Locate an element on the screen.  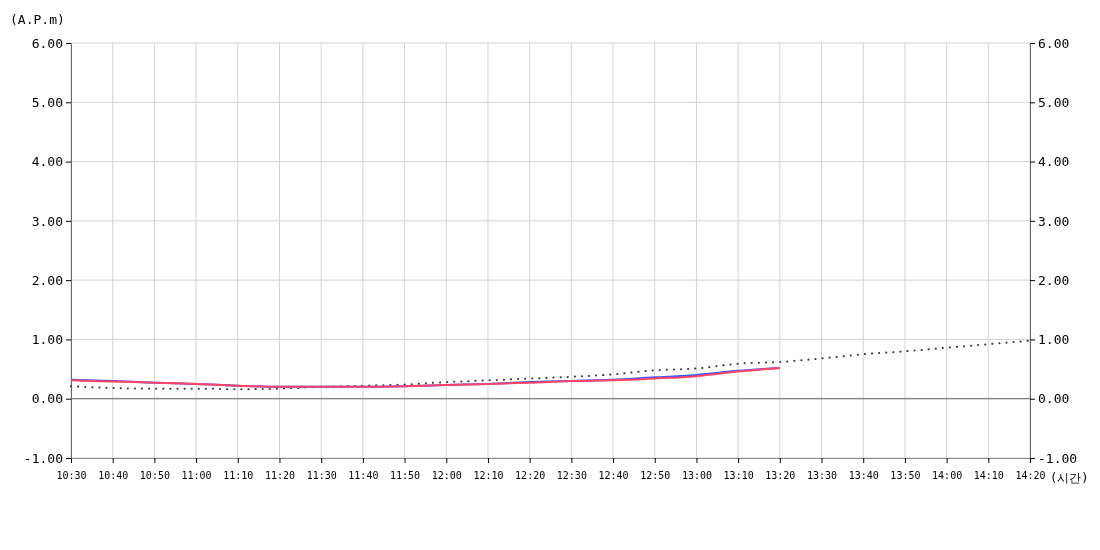
x-tick-label: 13:30 is located at coordinates (822, 475).